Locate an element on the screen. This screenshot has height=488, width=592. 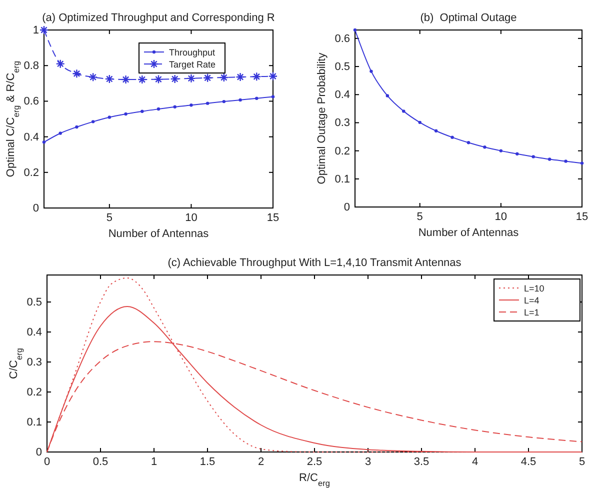
legend-label: L=1 is located at coordinates (532, 313).